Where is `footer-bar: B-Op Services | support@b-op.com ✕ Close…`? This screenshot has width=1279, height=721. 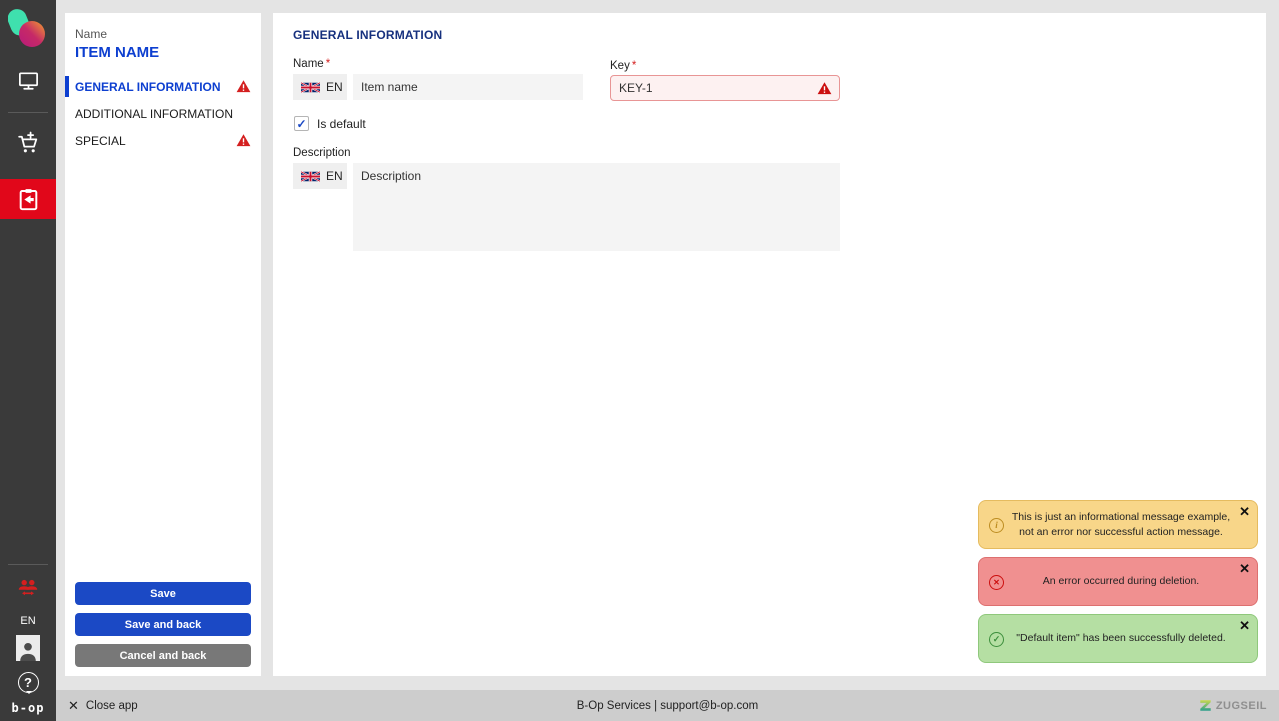
footer-bar: B-Op Services | support@b-op.com ✕ Close… is located at coordinates (667, 705).